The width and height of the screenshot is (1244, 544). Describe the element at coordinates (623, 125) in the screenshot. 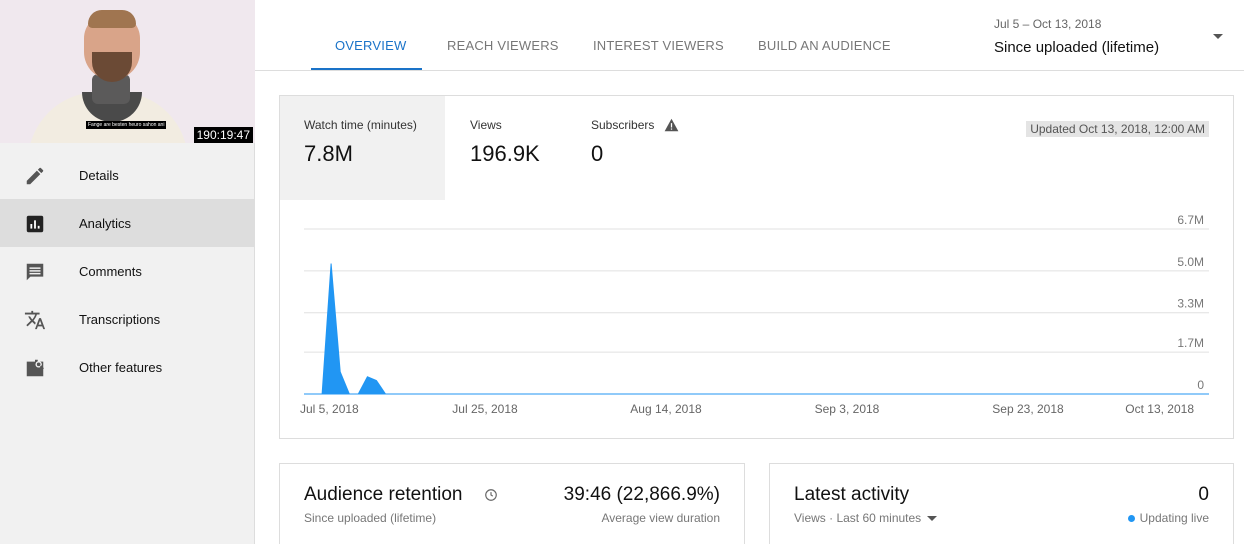

I see `metric-label: Subscribers` at that location.